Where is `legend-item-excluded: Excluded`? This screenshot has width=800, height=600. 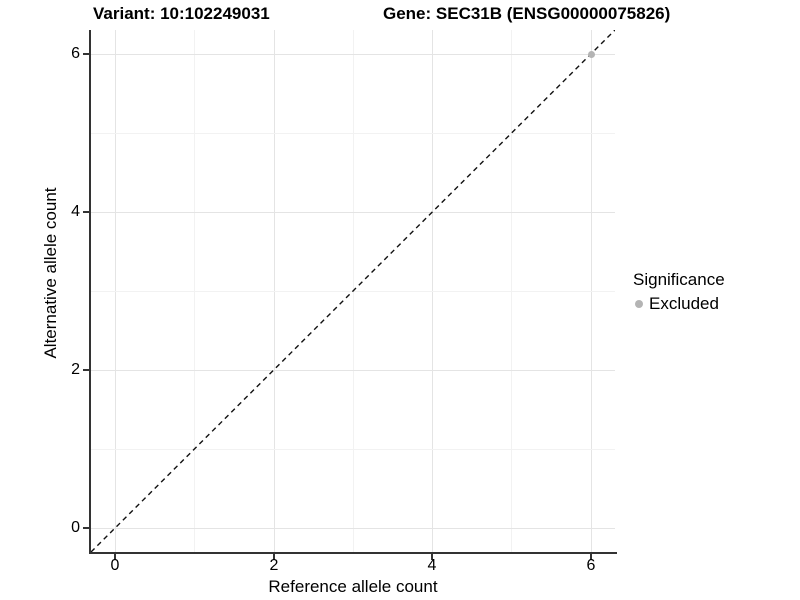 legend-item-excluded: Excluded is located at coordinates (680, 304).